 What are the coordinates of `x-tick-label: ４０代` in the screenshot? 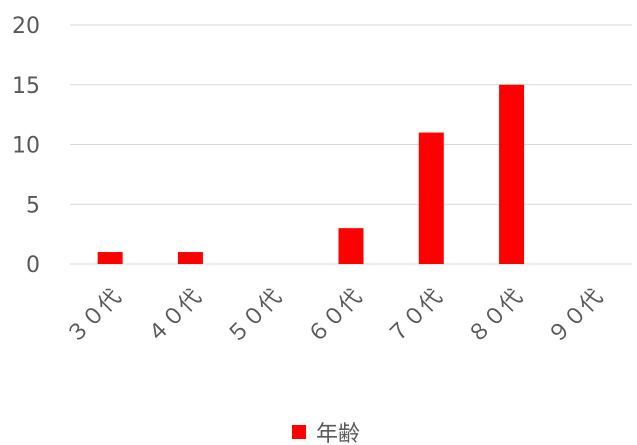 It's located at (174, 317).